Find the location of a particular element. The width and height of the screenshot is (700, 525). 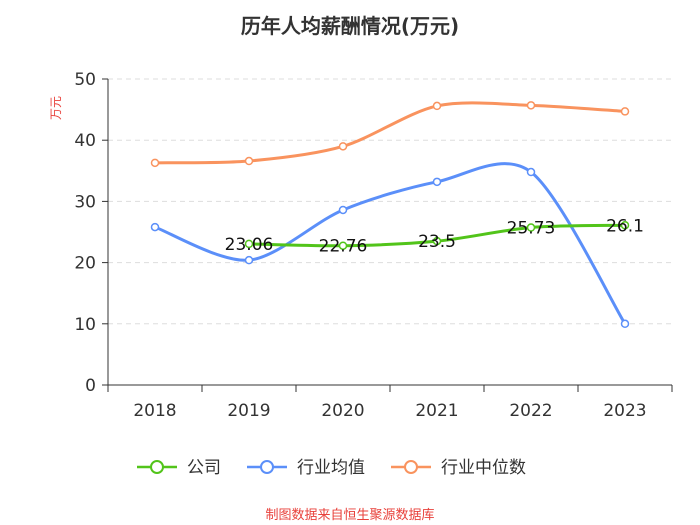

data-label: 22.76 is located at coordinates (343, 247).